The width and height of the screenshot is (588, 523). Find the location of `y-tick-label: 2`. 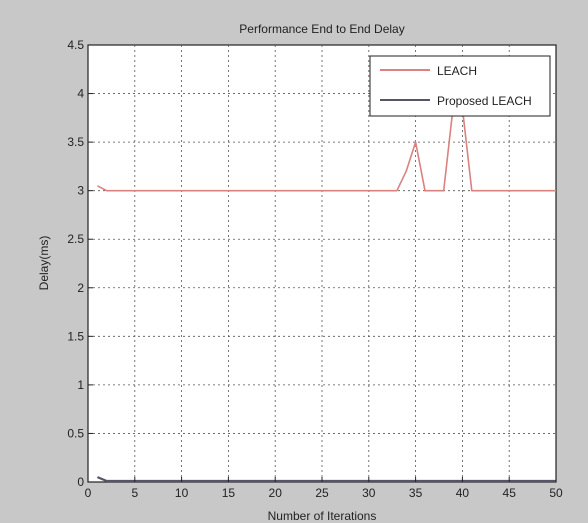

y-tick-label: 2 is located at coordinates (80, 288).